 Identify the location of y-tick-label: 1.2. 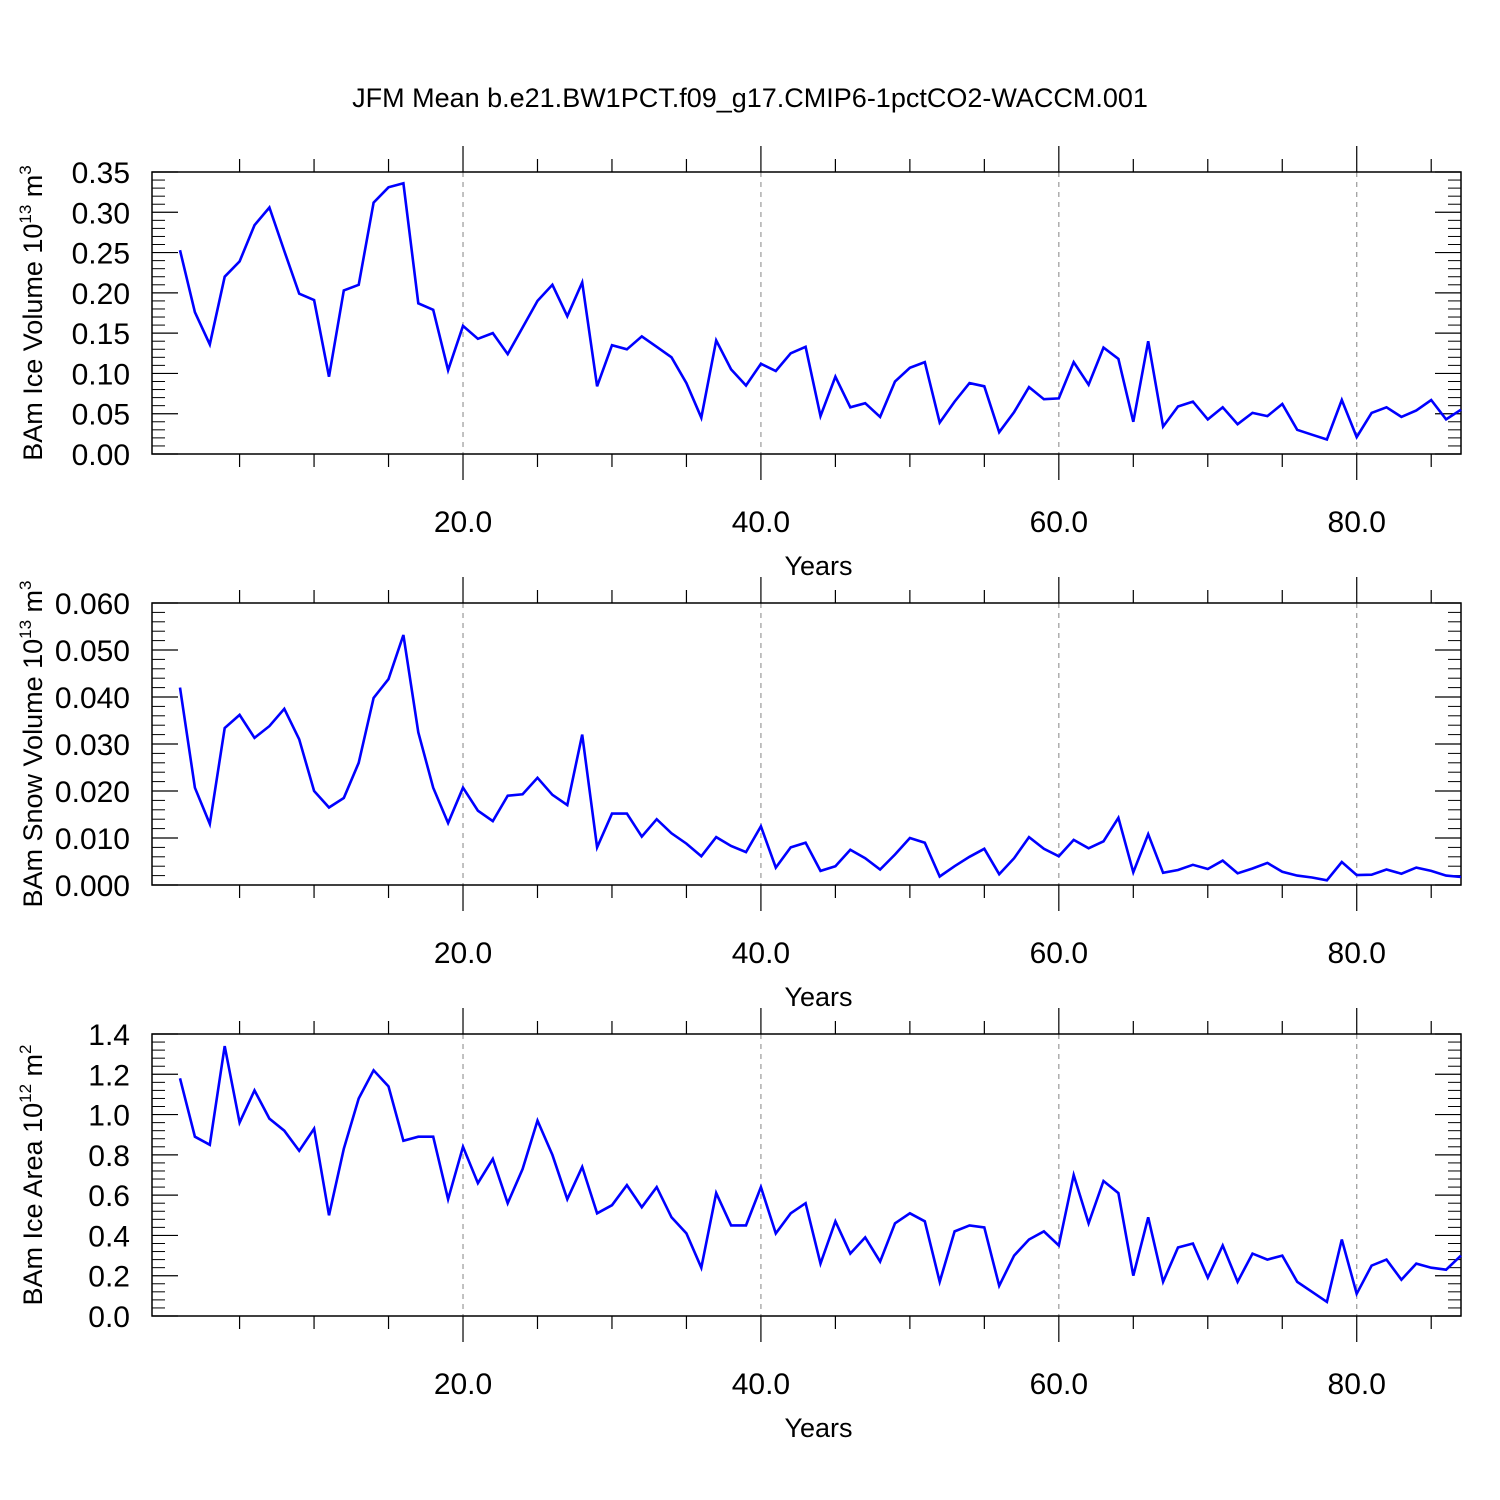
(109, 1075).